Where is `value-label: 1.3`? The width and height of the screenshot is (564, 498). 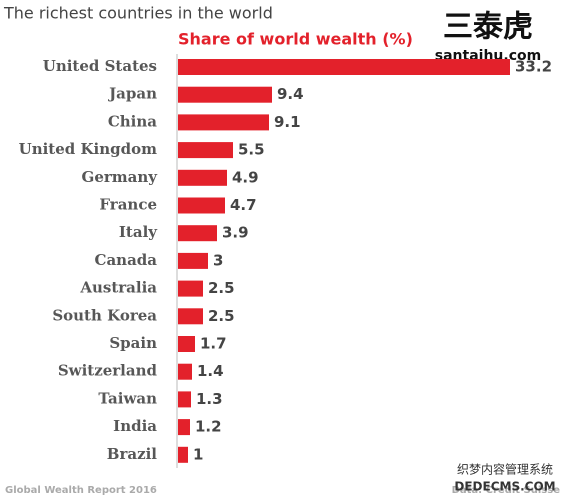
value-label: 1.3 is located at coordinates (209, 399).